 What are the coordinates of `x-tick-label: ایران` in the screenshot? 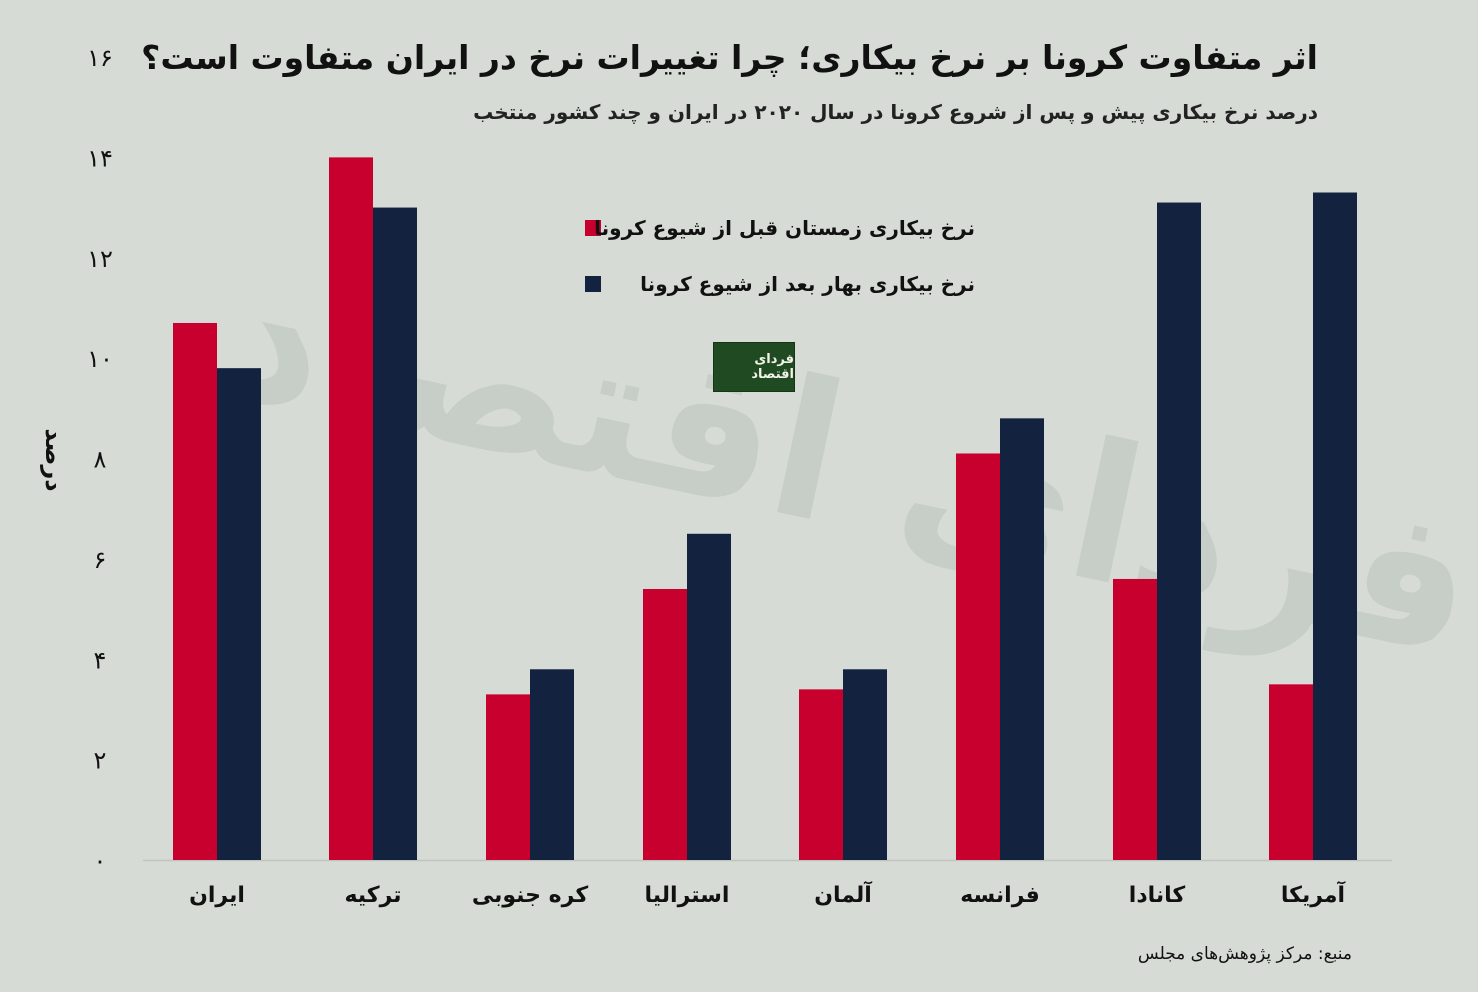 It's located at (217, 895).